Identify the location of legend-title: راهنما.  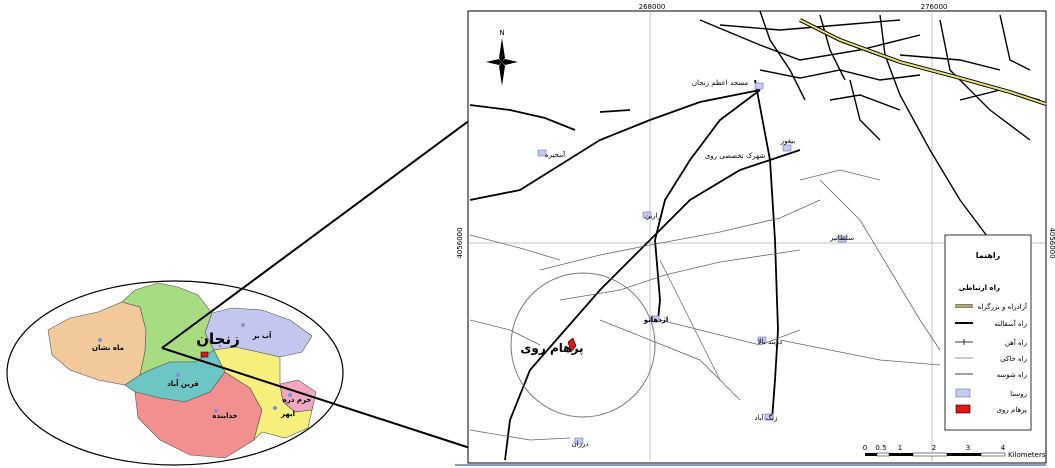
(988, 255).